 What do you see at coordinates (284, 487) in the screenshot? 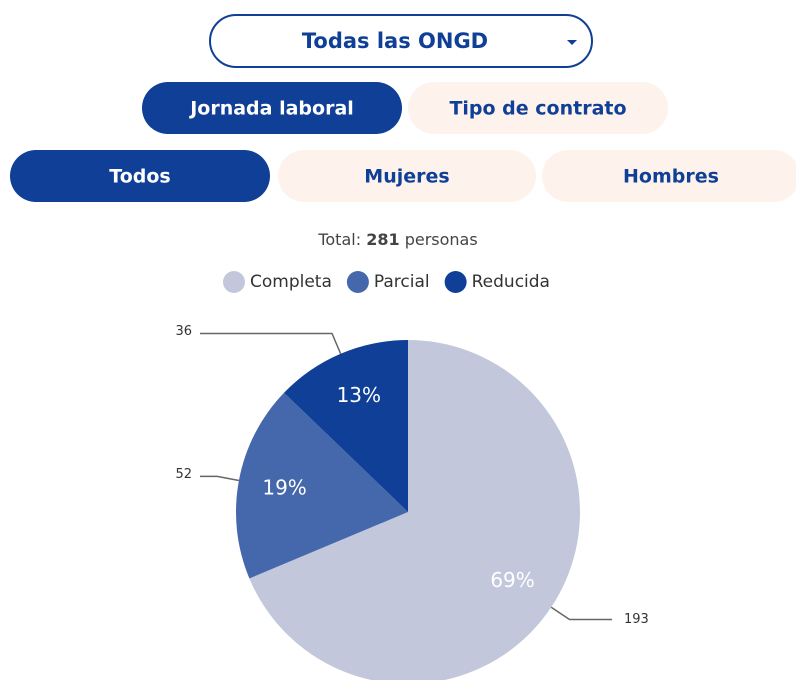
I see `slice-percent: 19%` at bounding box center [284, 487].